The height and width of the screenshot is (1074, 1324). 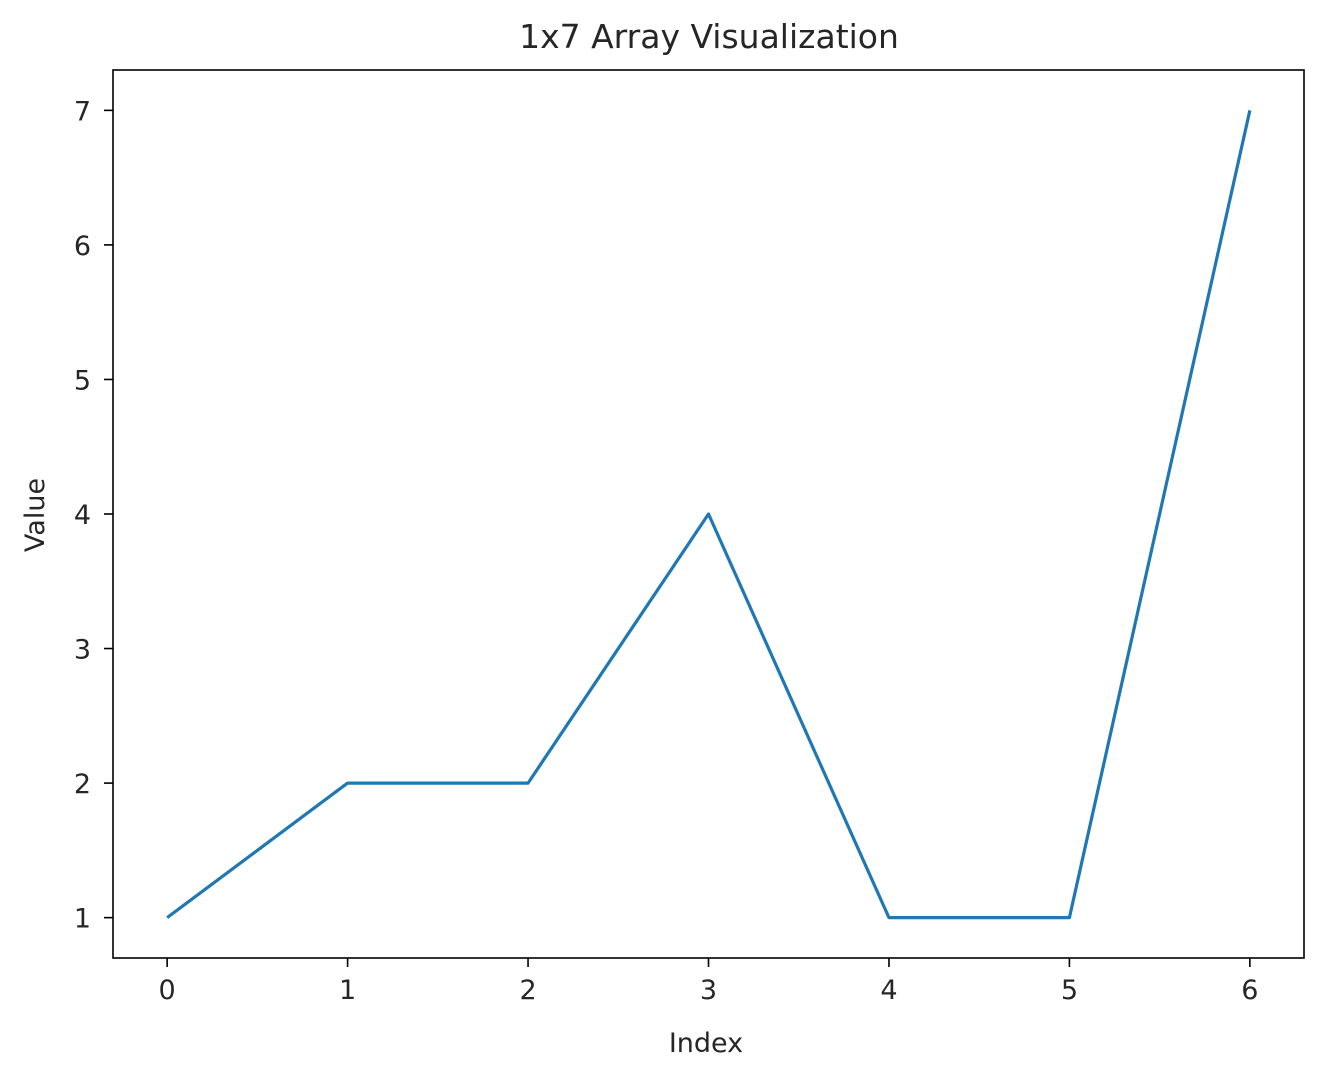 What do you see at coordinates (527, 990) in the screenshot?
I see `x-tick-label: 2` at bounding box center [527, 990].